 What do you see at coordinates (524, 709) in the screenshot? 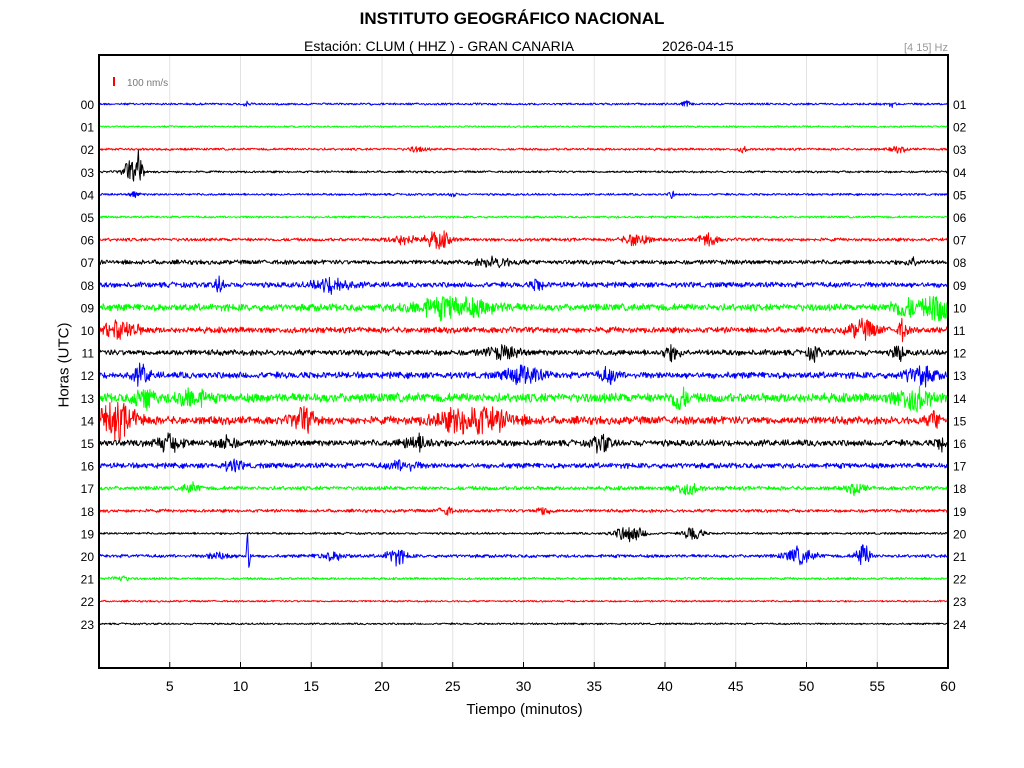
I see `x-axis-label: Tiempo (minutos)` at bounding box center [524, 709].